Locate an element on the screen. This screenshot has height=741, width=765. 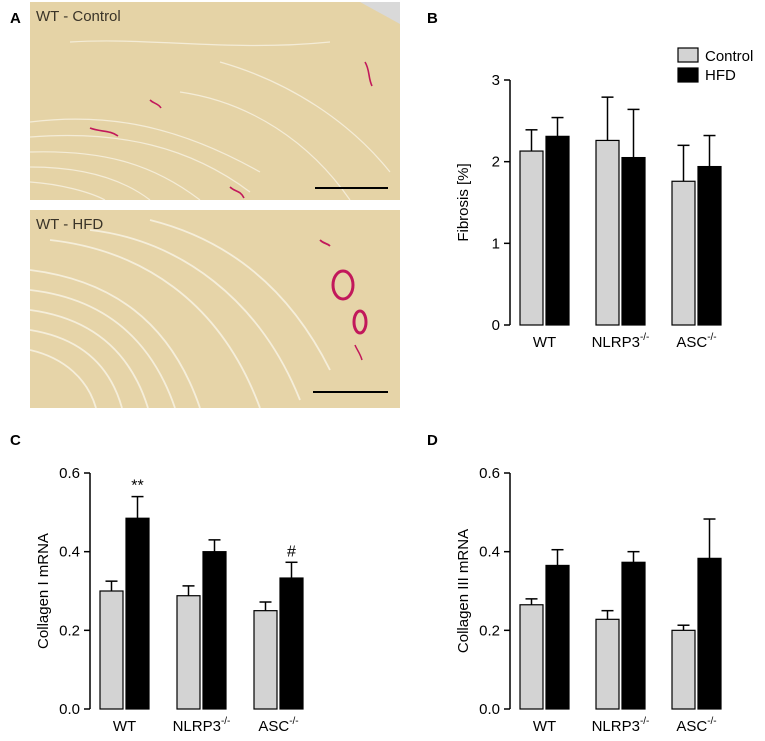
chart-d-x-tick-label: WT is located at coordinates (544, 726).